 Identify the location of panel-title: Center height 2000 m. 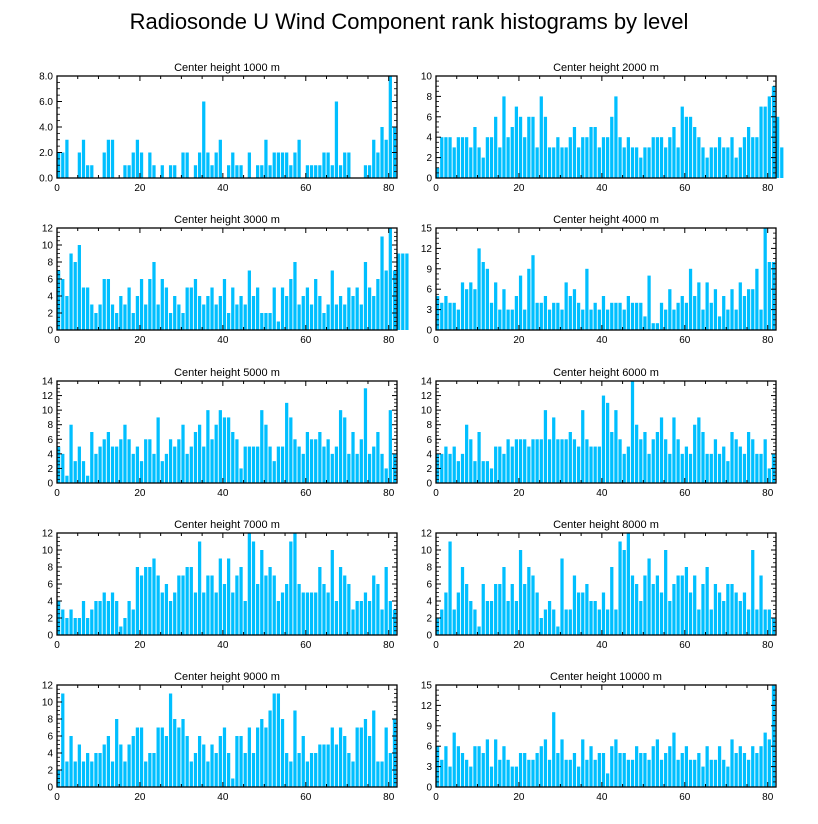
(606, 68).